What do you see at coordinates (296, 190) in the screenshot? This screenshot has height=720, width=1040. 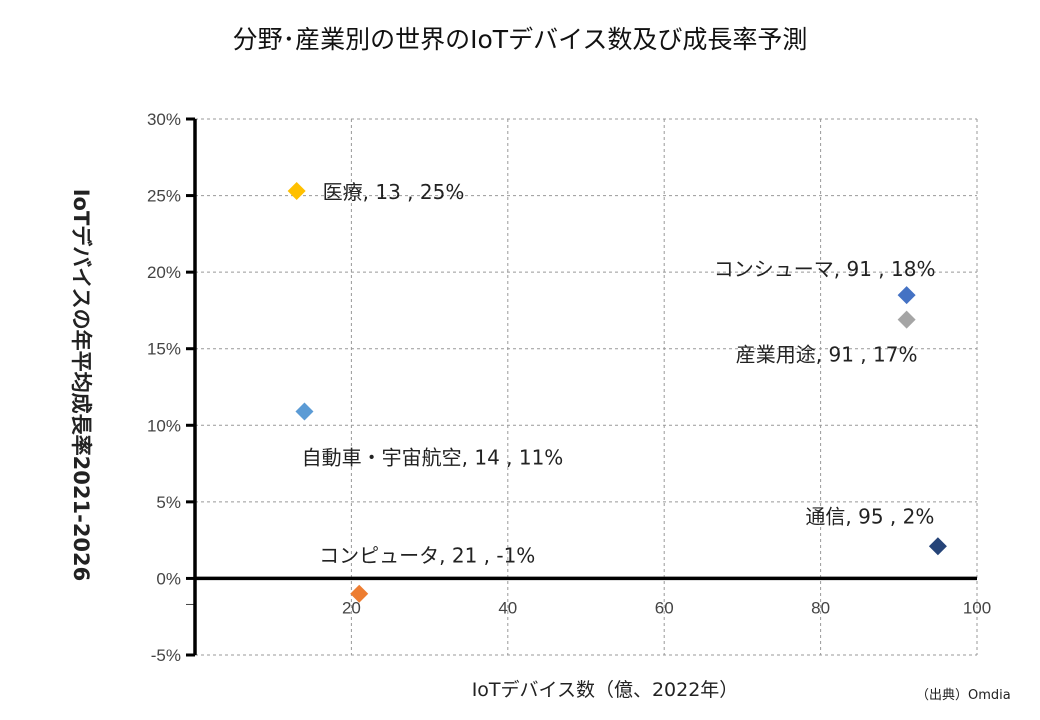 I see `point-医療` at bounding box center [296, 190].